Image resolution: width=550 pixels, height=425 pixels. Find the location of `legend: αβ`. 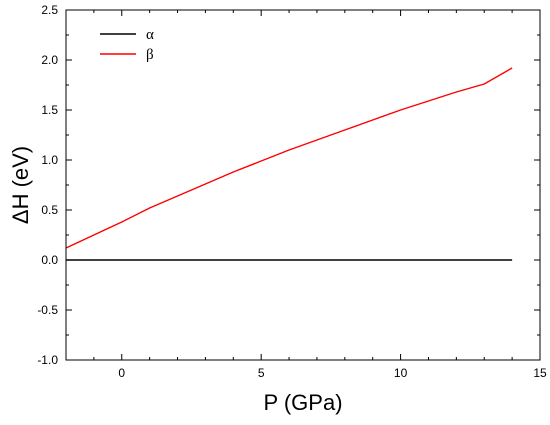

legend: αβ is located at coordinates (127, 45).